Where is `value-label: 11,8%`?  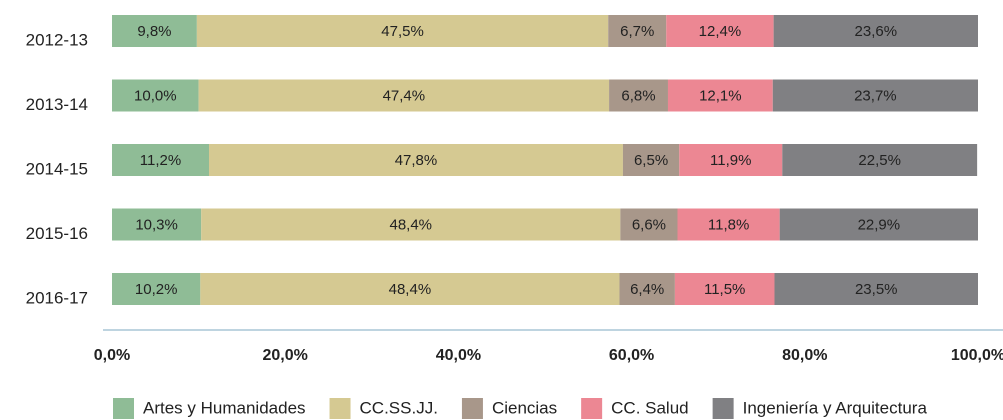
value-label: 11,8% is located at coordinates (728, 224).